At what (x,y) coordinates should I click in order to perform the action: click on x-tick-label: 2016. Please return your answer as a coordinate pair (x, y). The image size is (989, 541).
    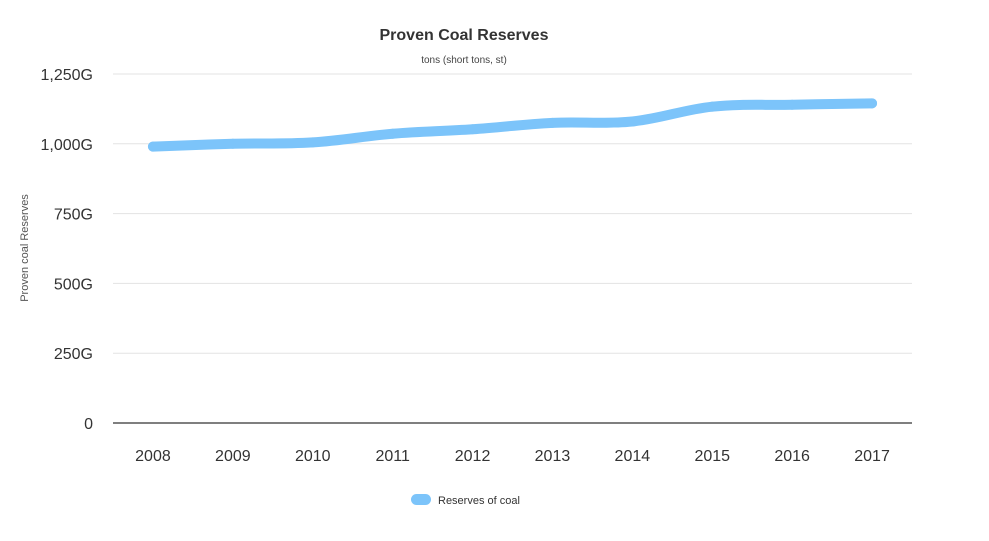
    Looking at the image, I should click on (792, 456).